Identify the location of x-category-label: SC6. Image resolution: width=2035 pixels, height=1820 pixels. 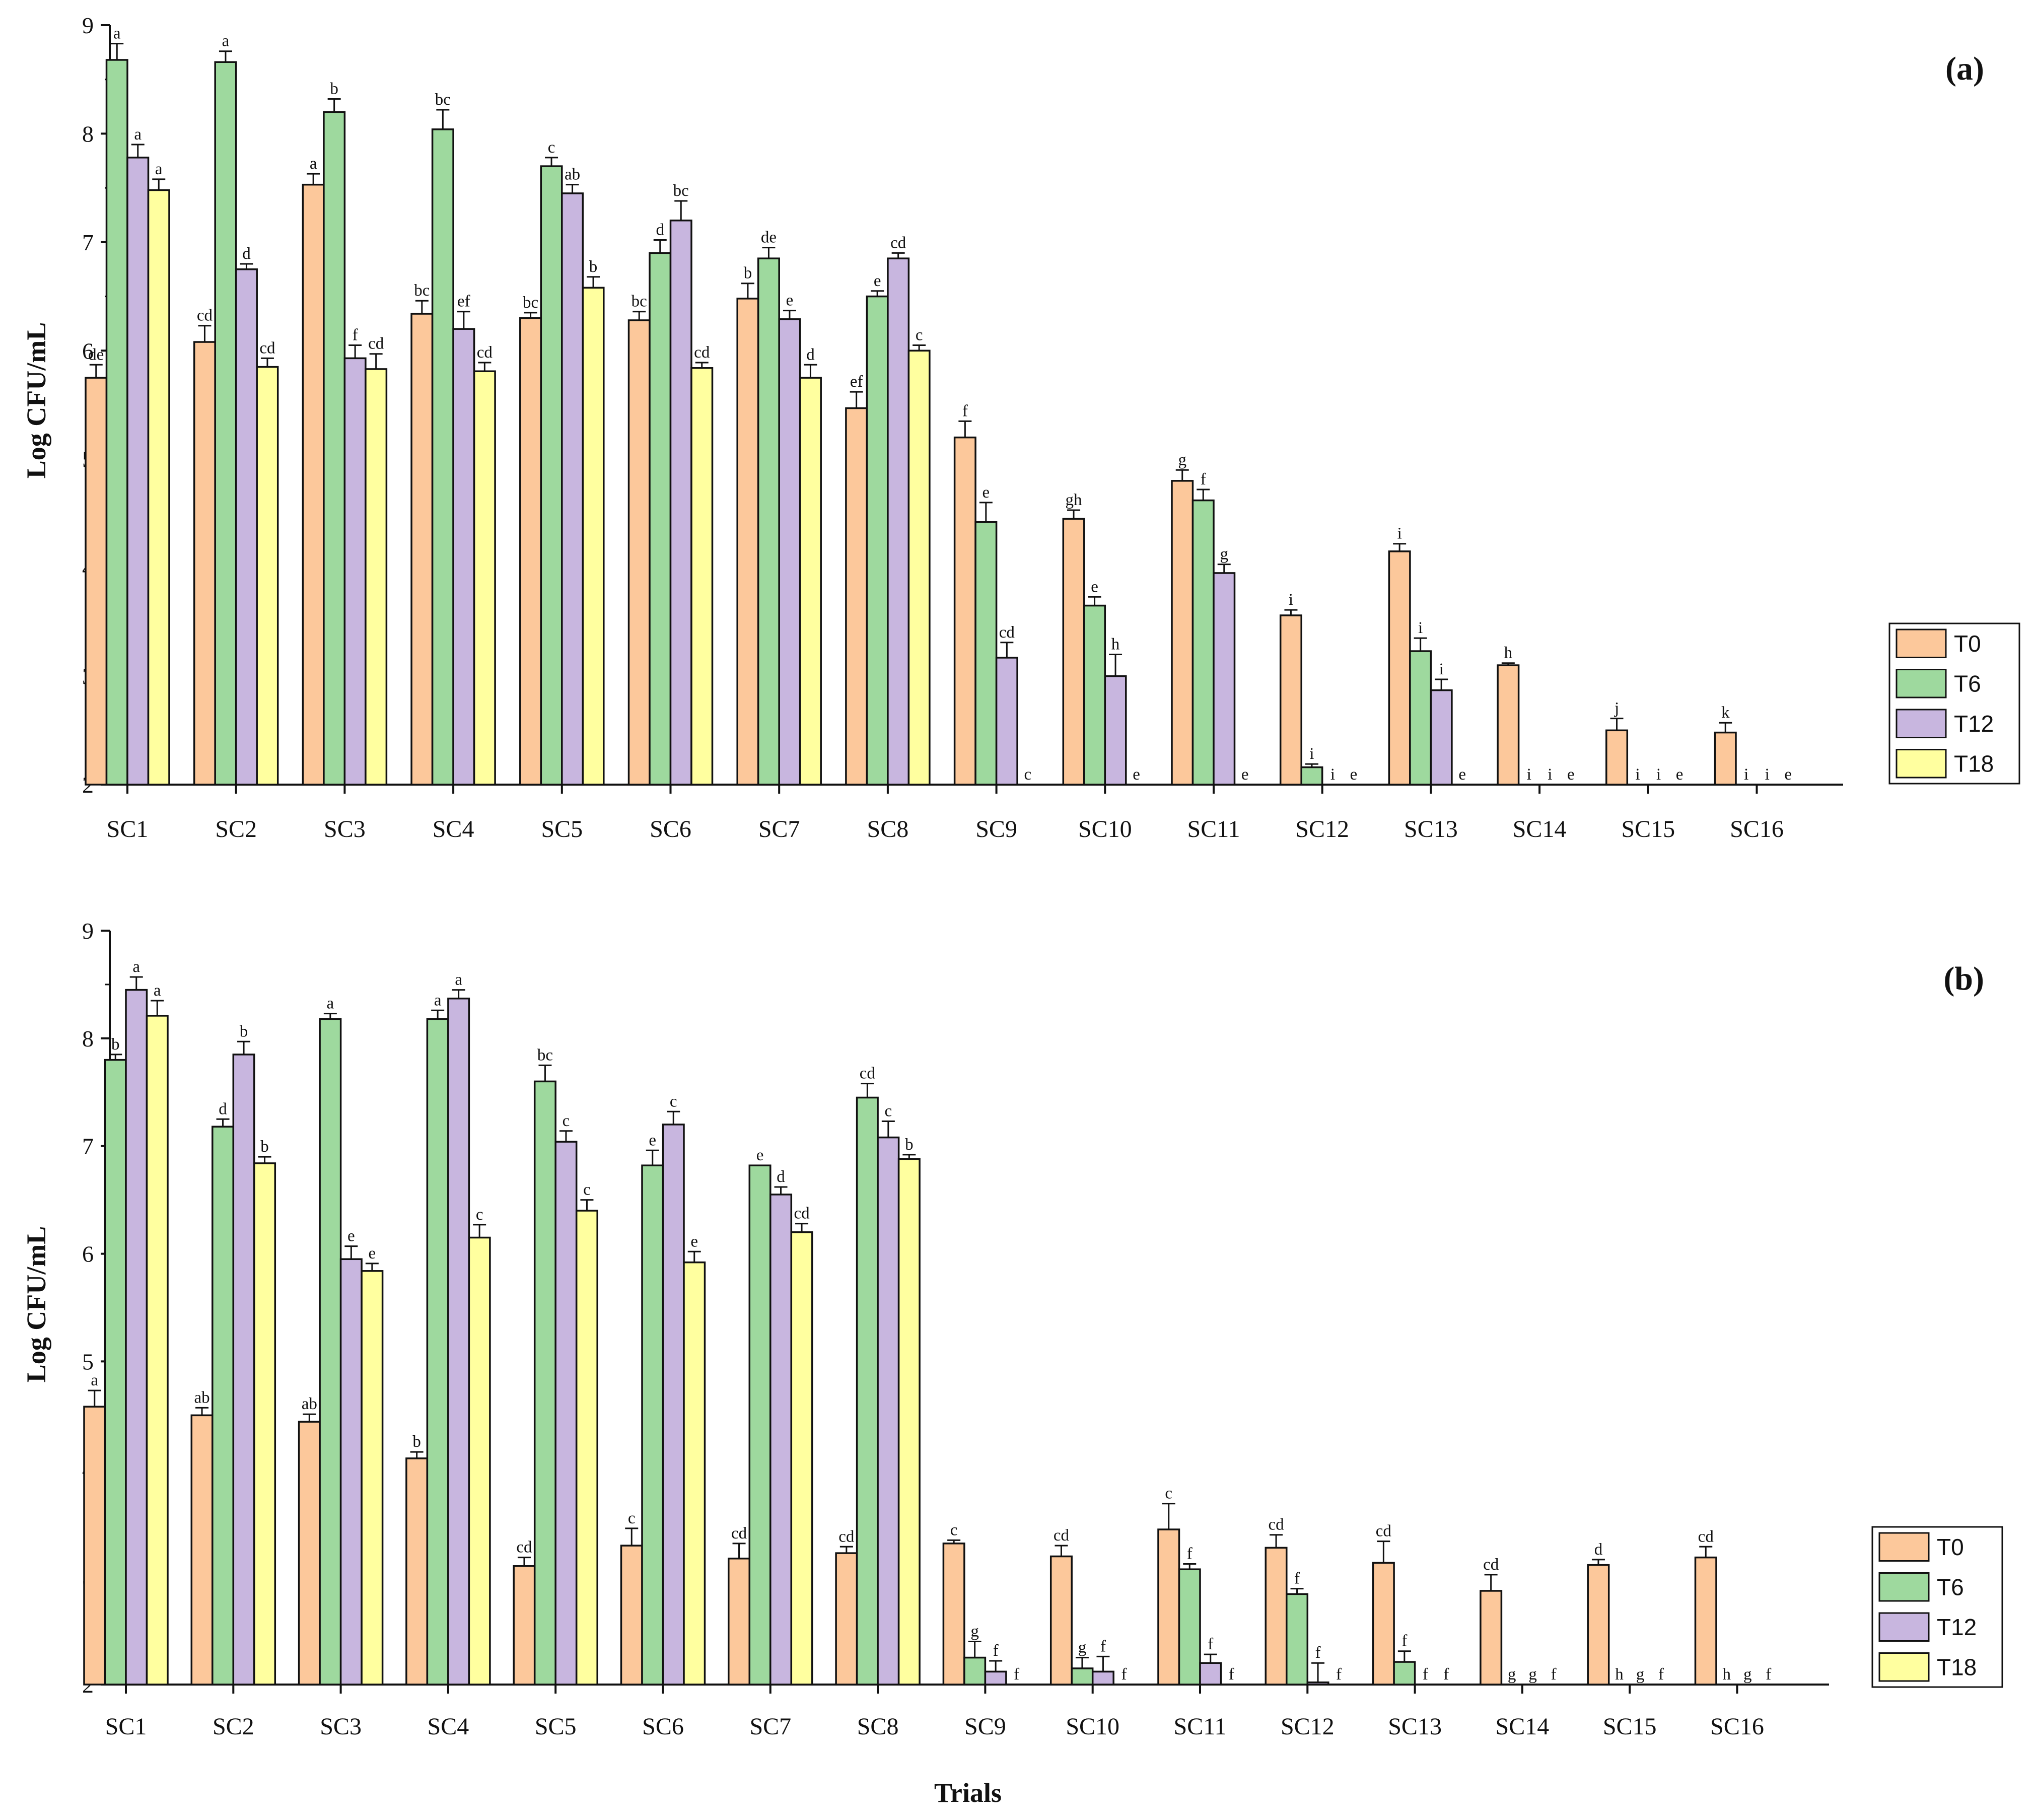
(670, 829).